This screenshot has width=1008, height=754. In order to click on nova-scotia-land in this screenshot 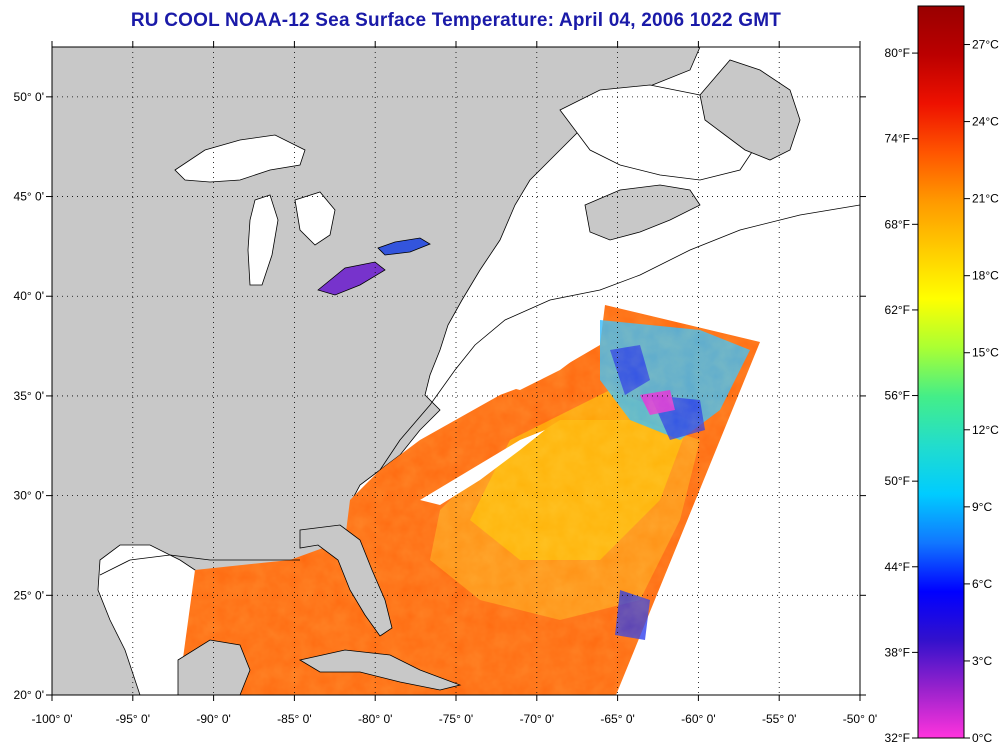, I will do `click(642, 212)`.